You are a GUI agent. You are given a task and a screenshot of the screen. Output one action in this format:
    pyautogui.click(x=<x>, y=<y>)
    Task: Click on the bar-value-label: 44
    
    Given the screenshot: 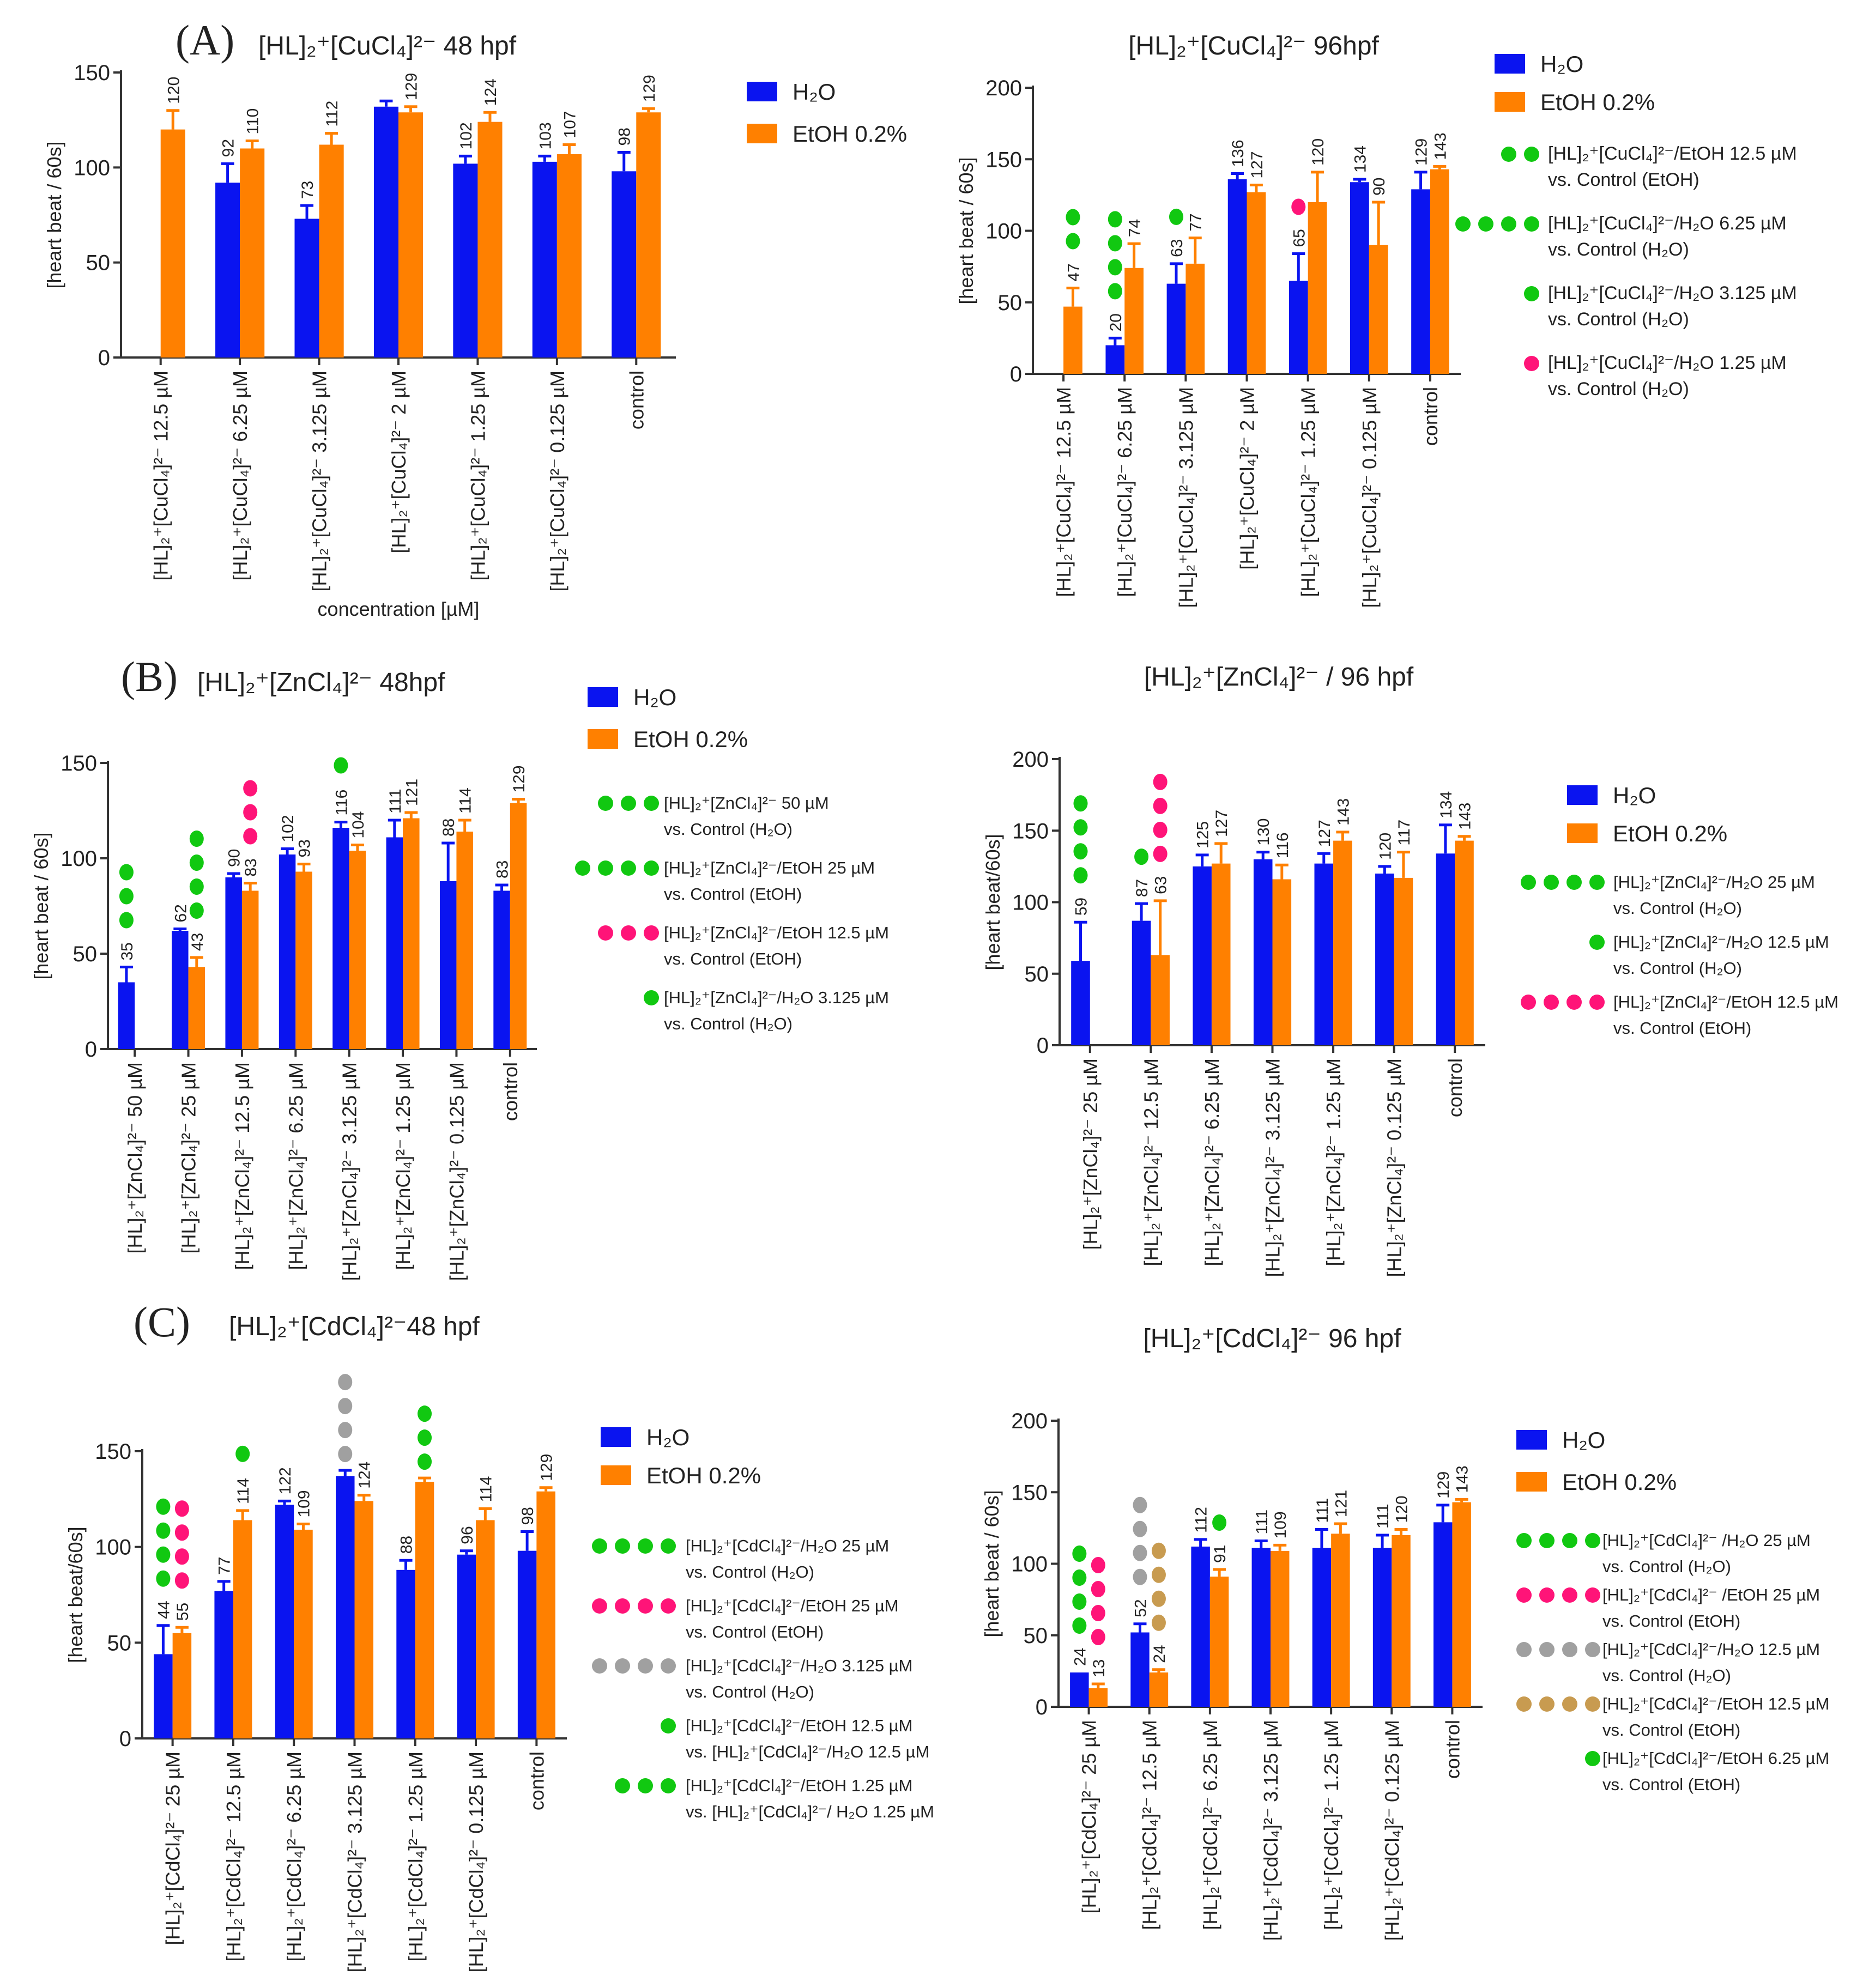 What is the action you would take?
    pyautogui.click(x=164, y=1610)
    